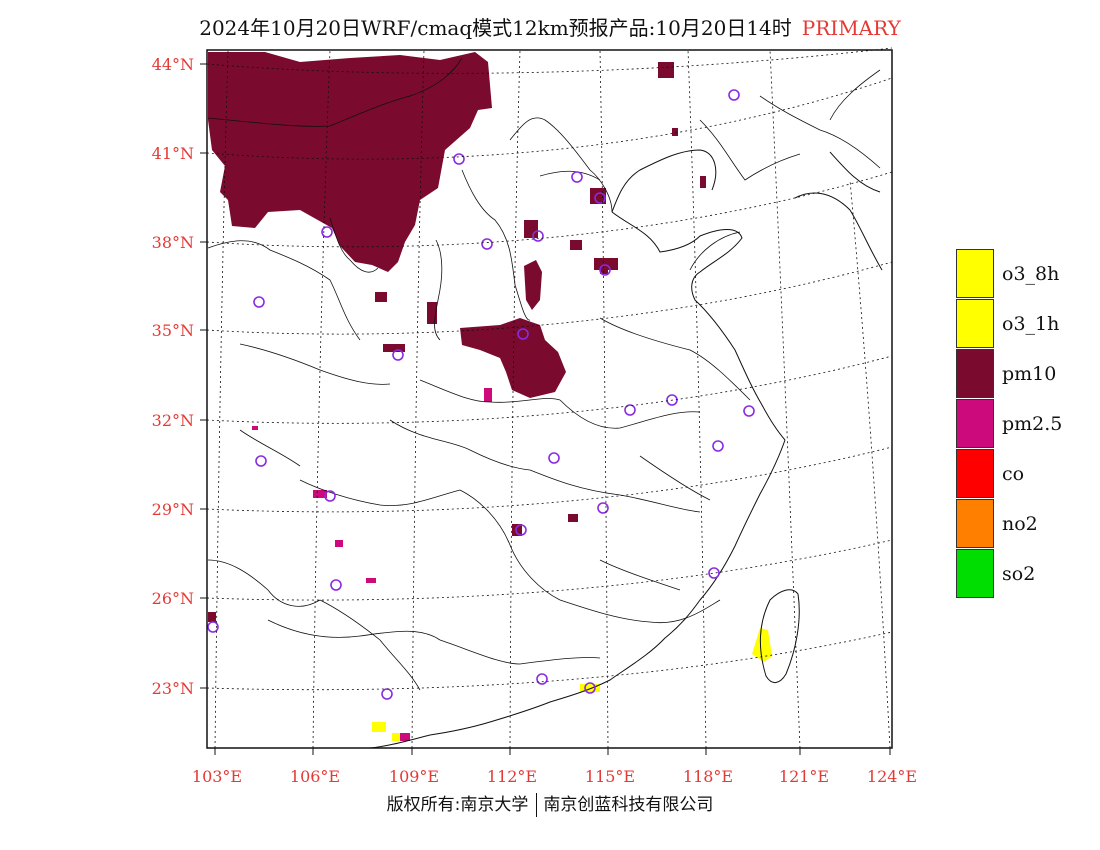  I want to click on lon-label-106e: 106°E, so click(315, 776).